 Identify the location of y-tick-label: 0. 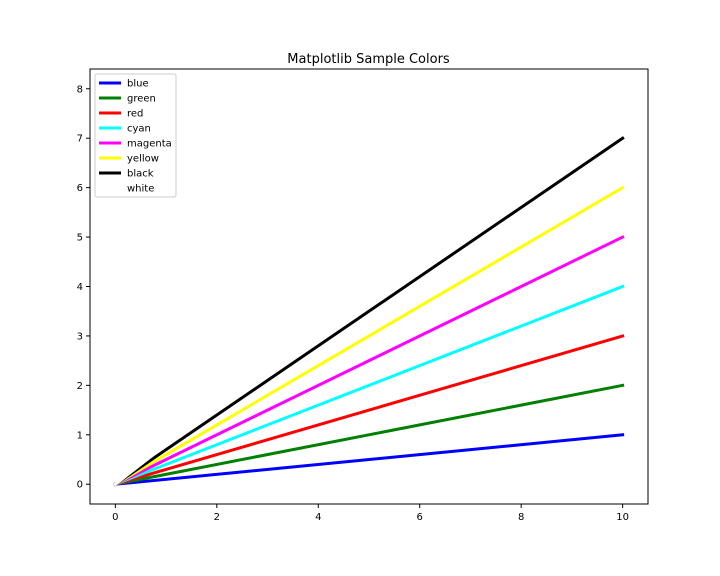
(80, 485).